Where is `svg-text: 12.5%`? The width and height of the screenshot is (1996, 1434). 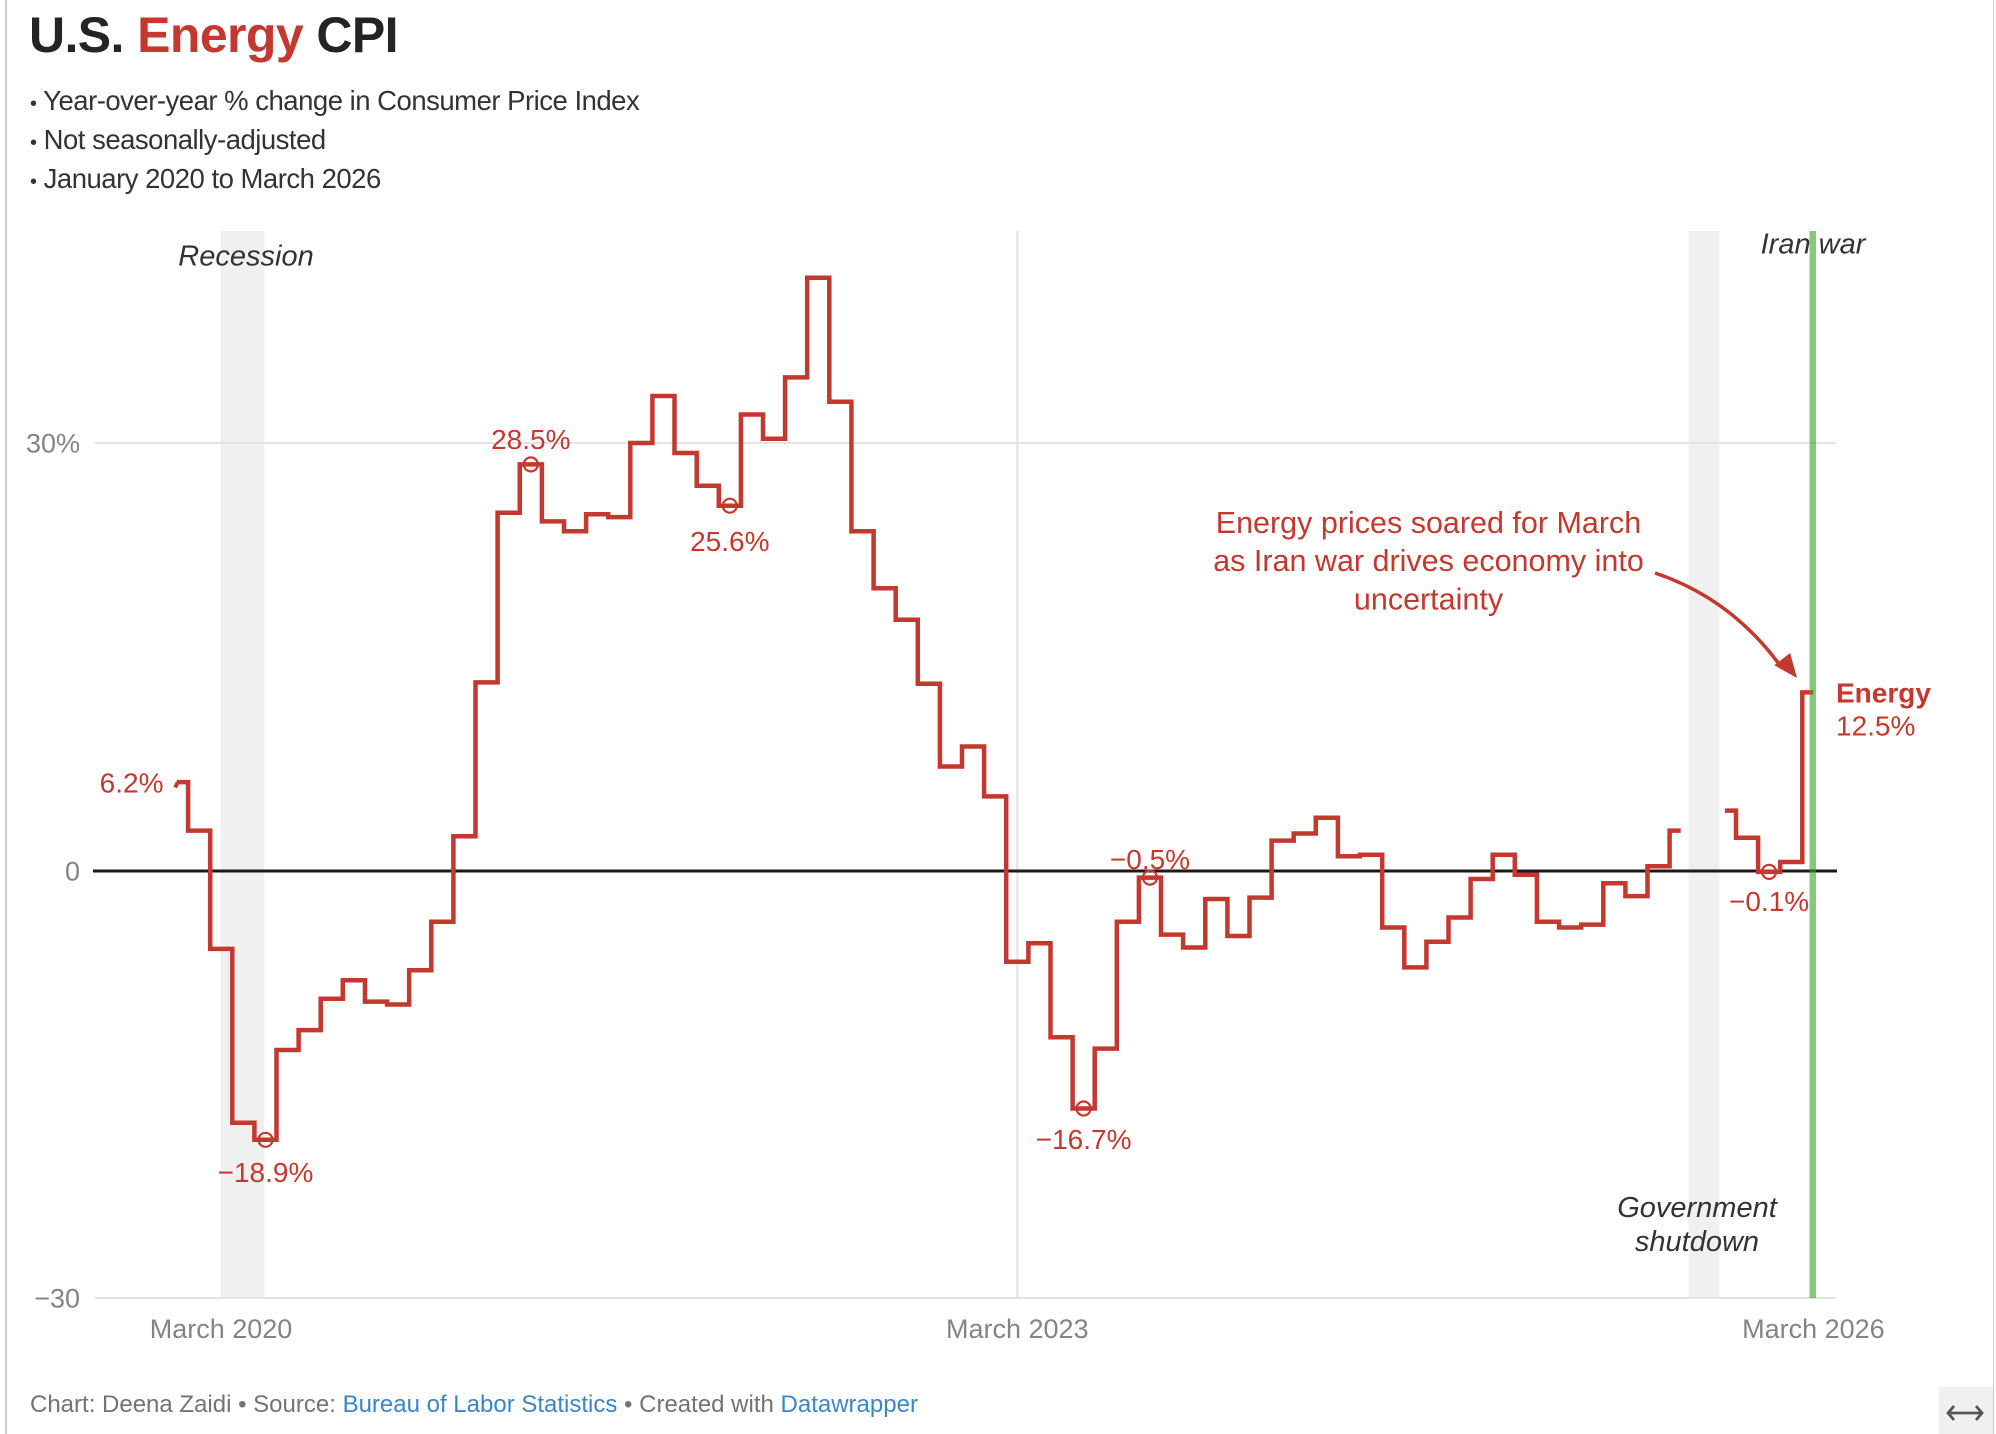 svg-text: 12.5% is located at coordinates (1875, 726).